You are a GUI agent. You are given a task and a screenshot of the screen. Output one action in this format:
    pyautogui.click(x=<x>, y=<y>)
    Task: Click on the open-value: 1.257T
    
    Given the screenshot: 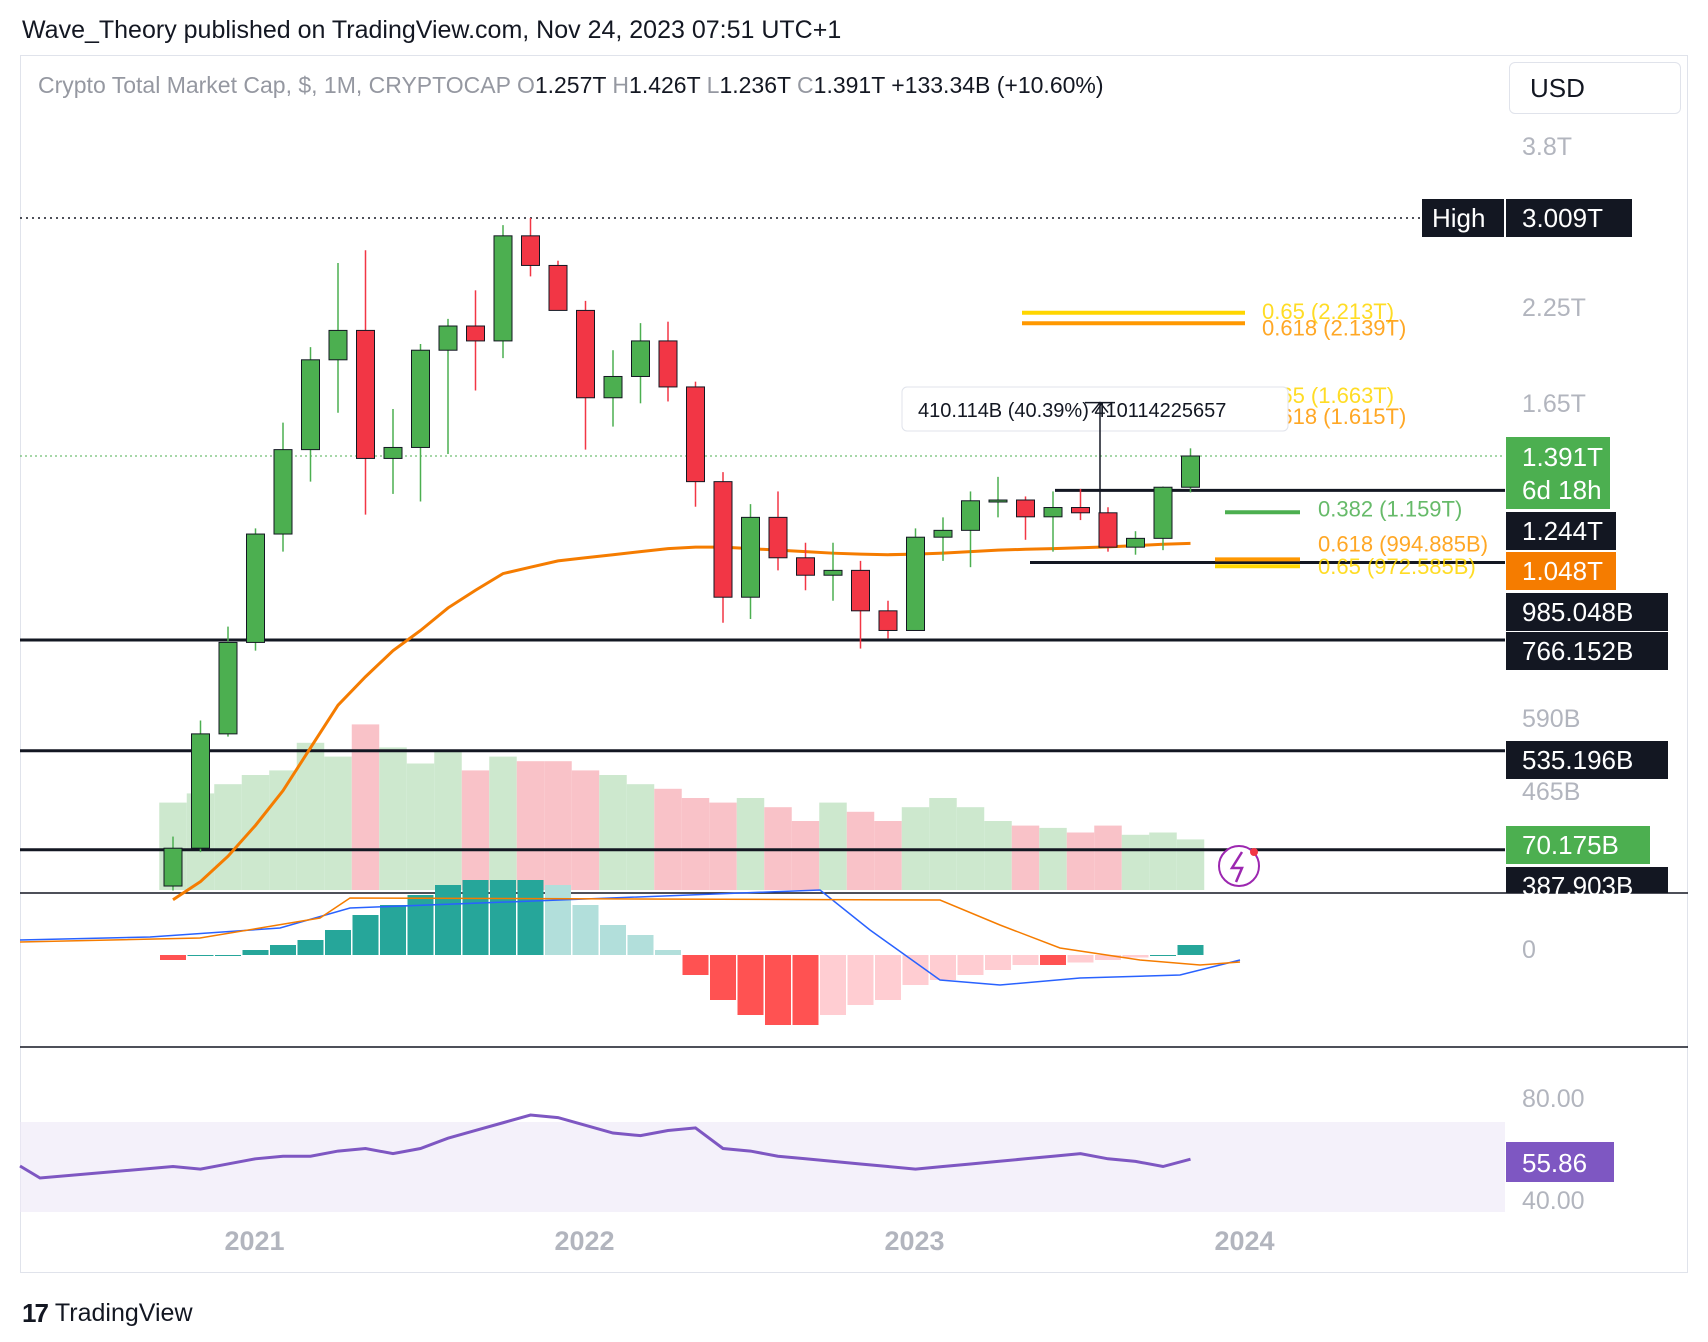 What is the action you would take?
    pyautogui.click(x=570, y=85)
    